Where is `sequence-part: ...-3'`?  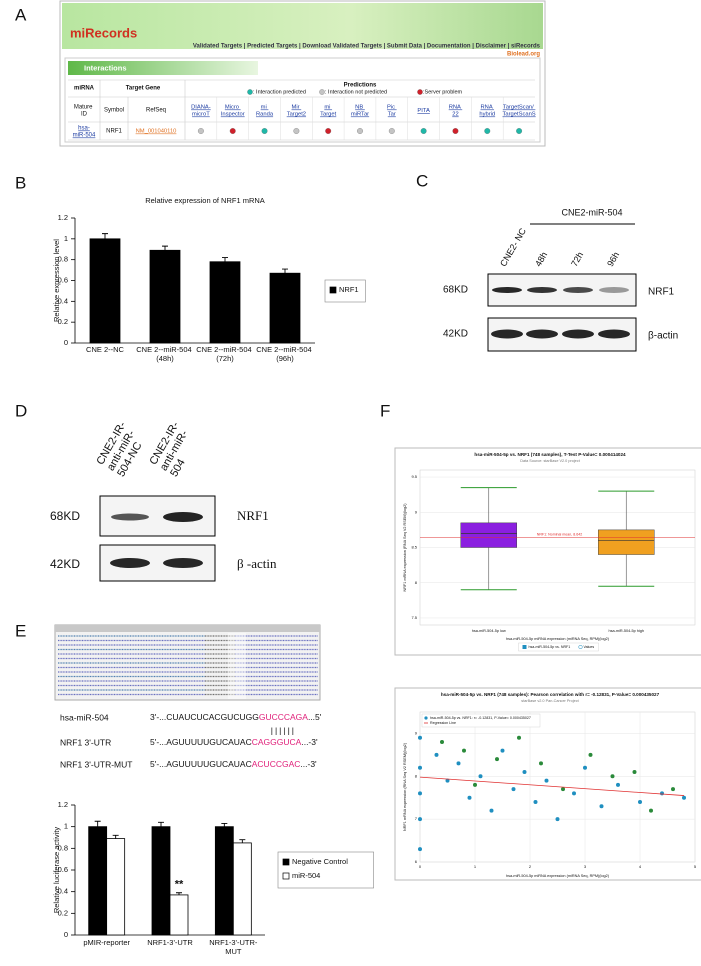
sequence-part: ...-3' is located at coordinates (308, 764).